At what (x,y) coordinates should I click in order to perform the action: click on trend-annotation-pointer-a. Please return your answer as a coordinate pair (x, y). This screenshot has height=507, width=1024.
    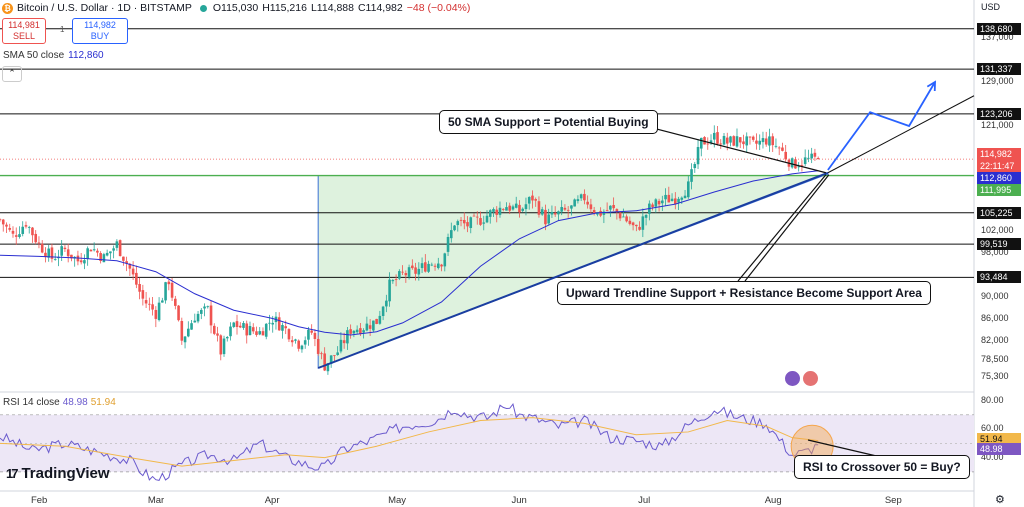
    Looking at the image, I should click on (782, 228).